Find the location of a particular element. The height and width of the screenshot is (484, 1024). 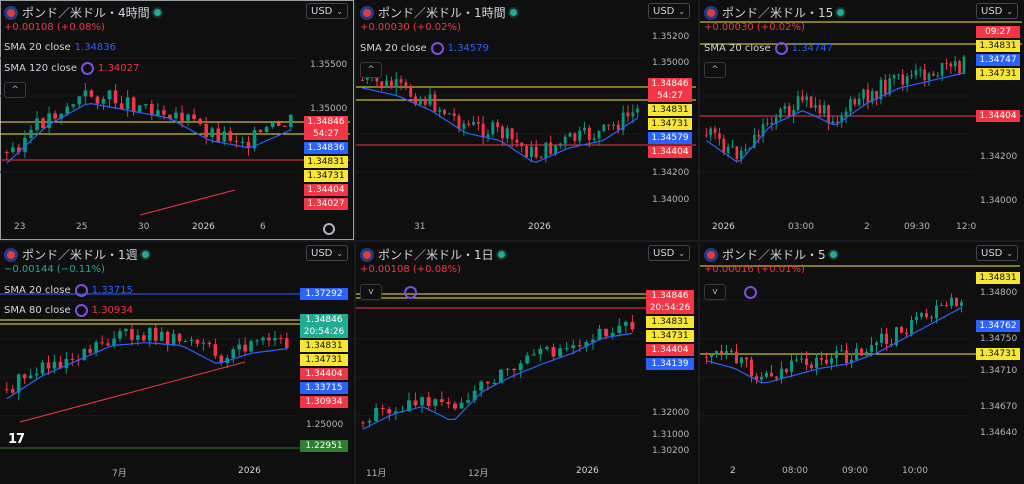

gbpusd-flag-icon is located at coordinates (711, 12).